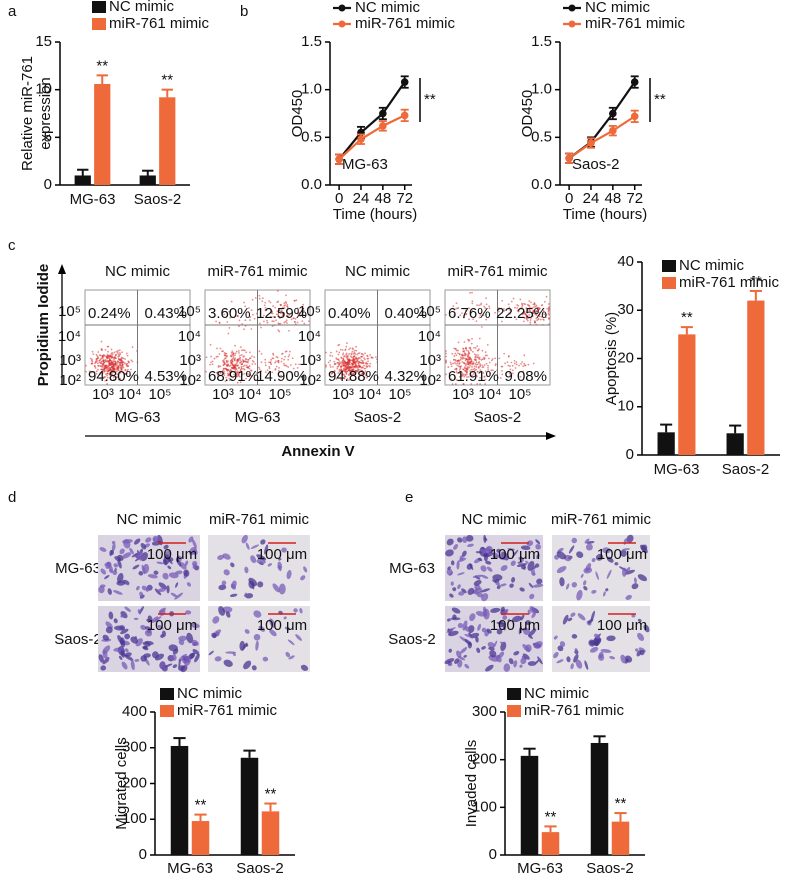  I want to click on flow-y-label: Propidium Iodide, so click(43, 325).